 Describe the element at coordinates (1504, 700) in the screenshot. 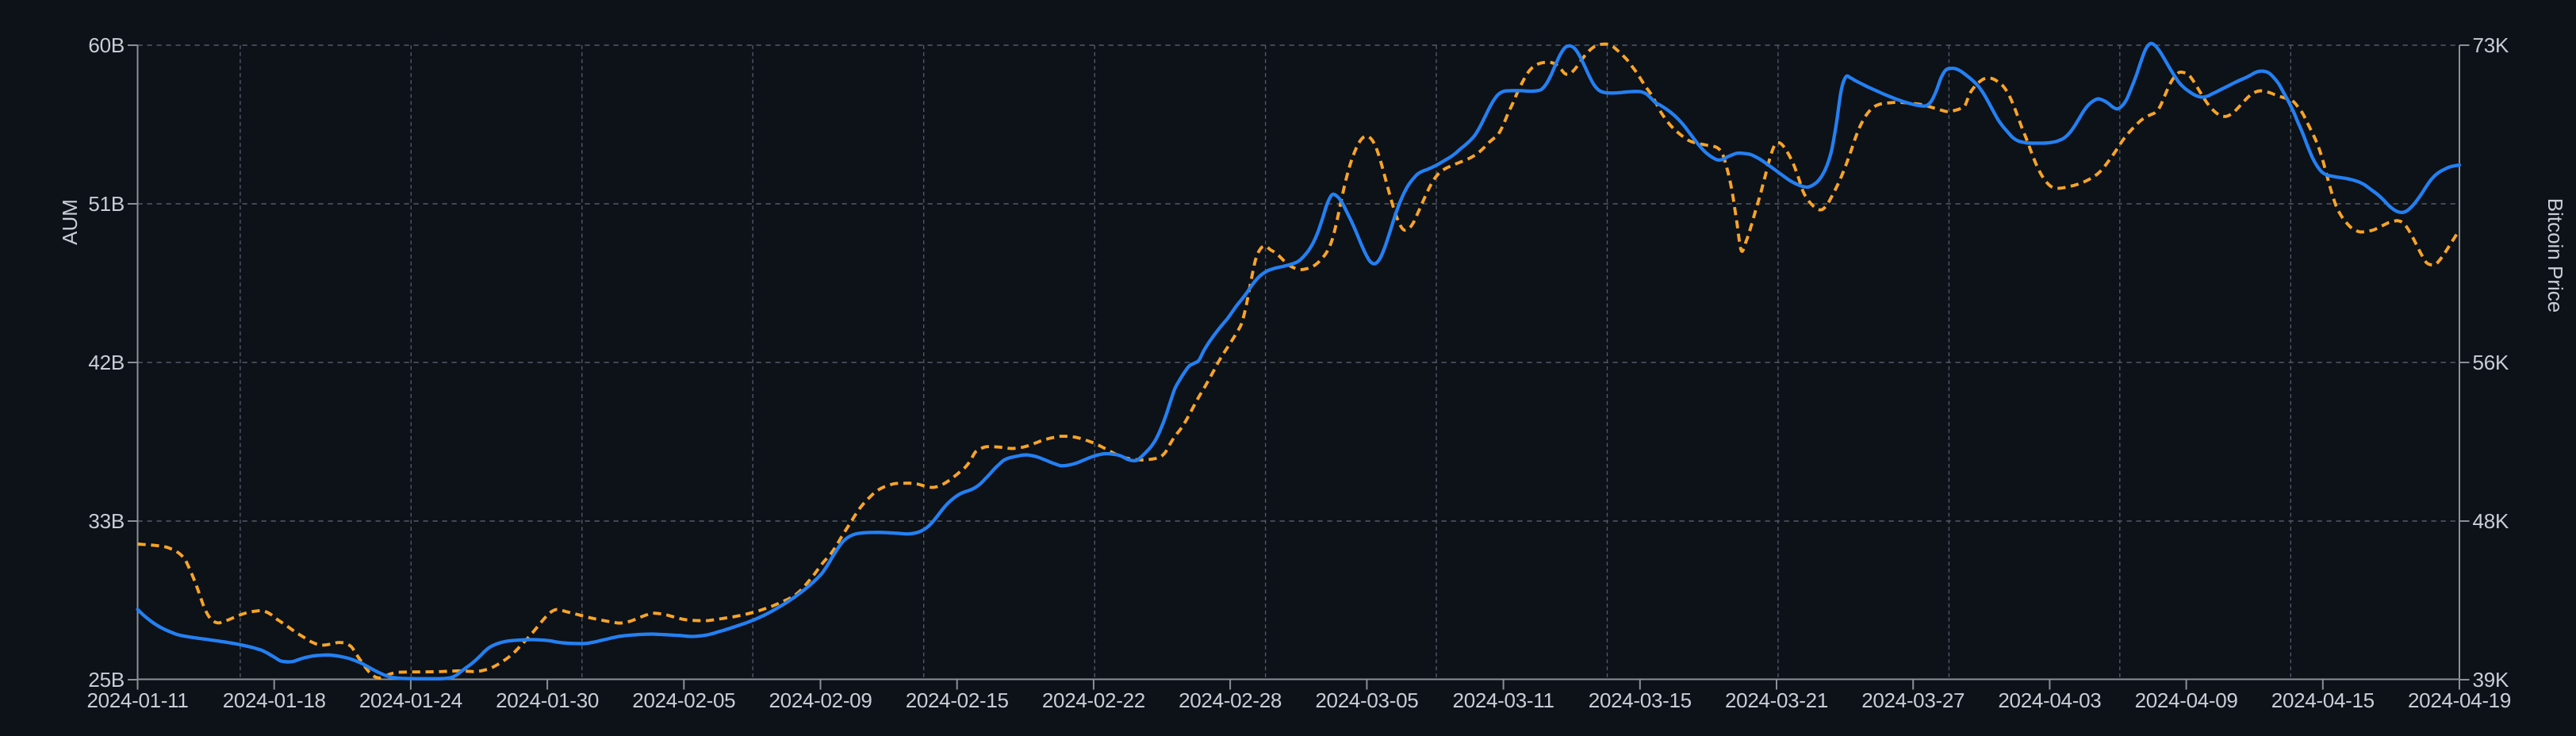

I see `svg-text: 2024-03-11` at that location.